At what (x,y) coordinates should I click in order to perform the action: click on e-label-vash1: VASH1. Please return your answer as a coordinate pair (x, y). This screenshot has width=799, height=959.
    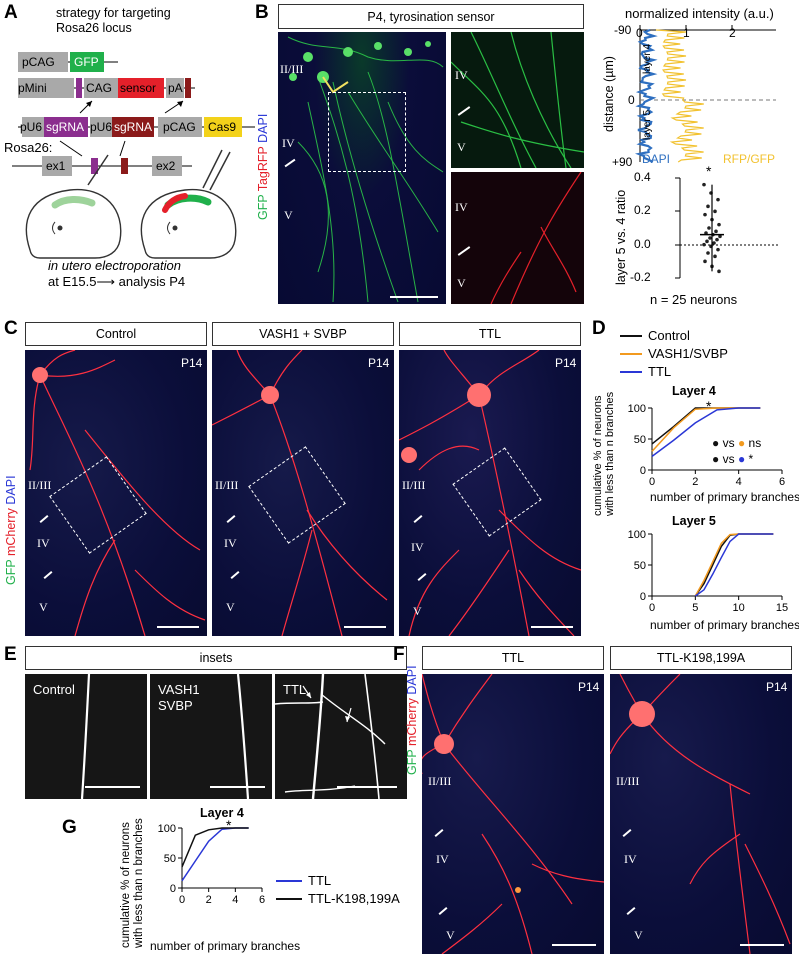
    Looking at the image, I should click on (179, 689).